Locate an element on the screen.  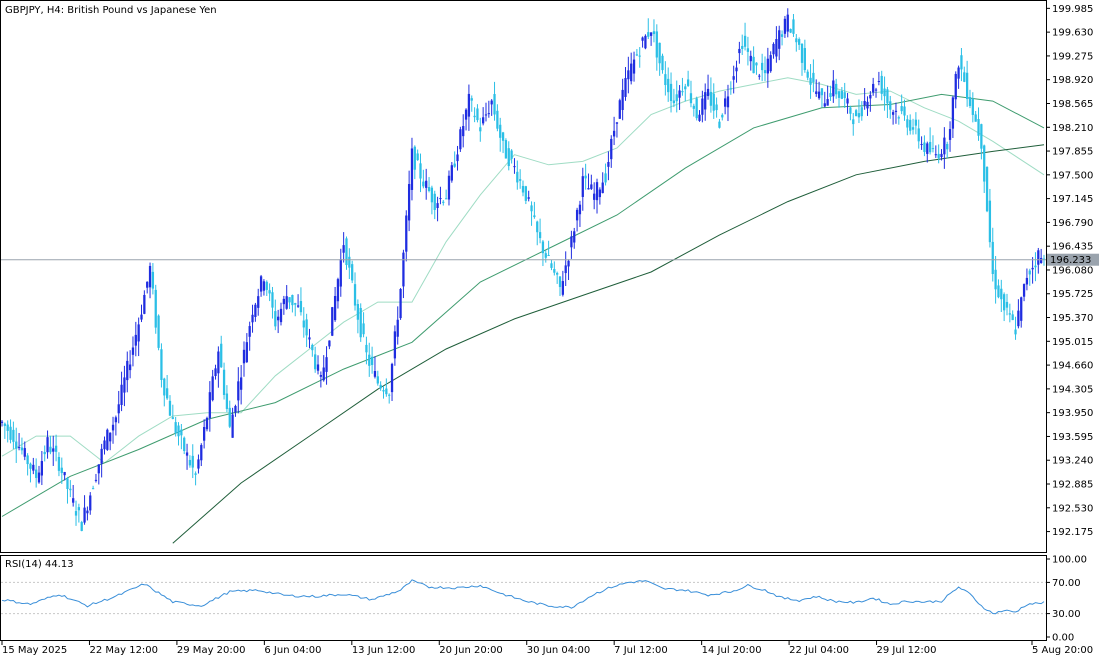
time-tick-label: 13 Jun 12:00 is located at coordinates (384, 650).